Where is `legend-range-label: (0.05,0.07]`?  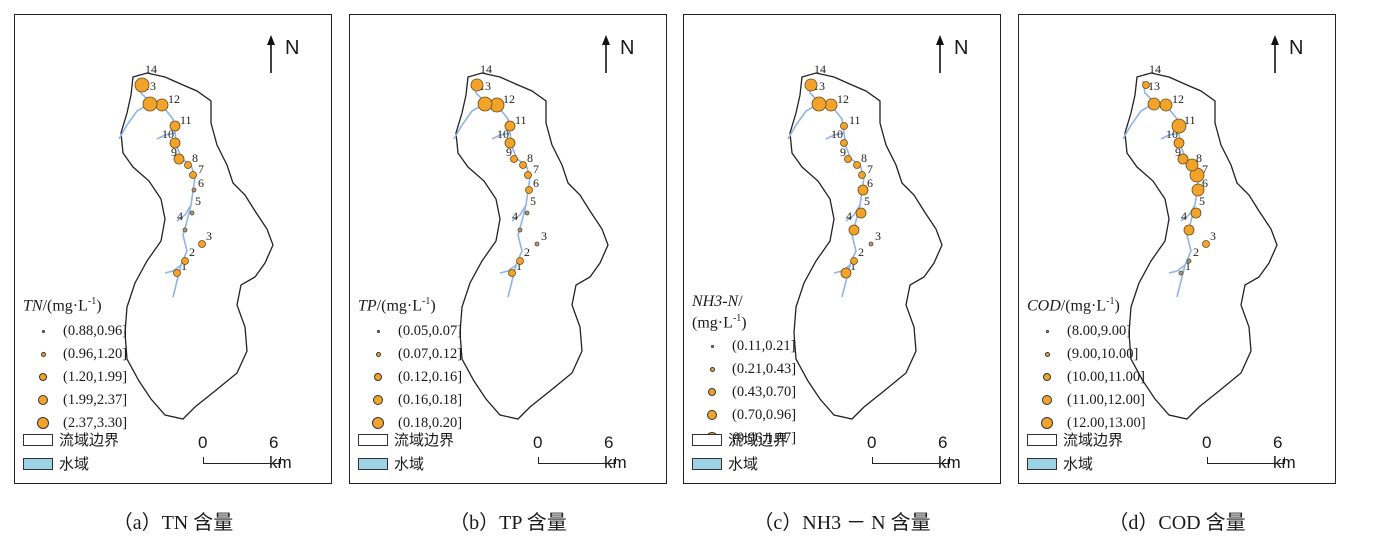 legend-range-label: (0.05,0.07] is located at coordinates (430, 331).